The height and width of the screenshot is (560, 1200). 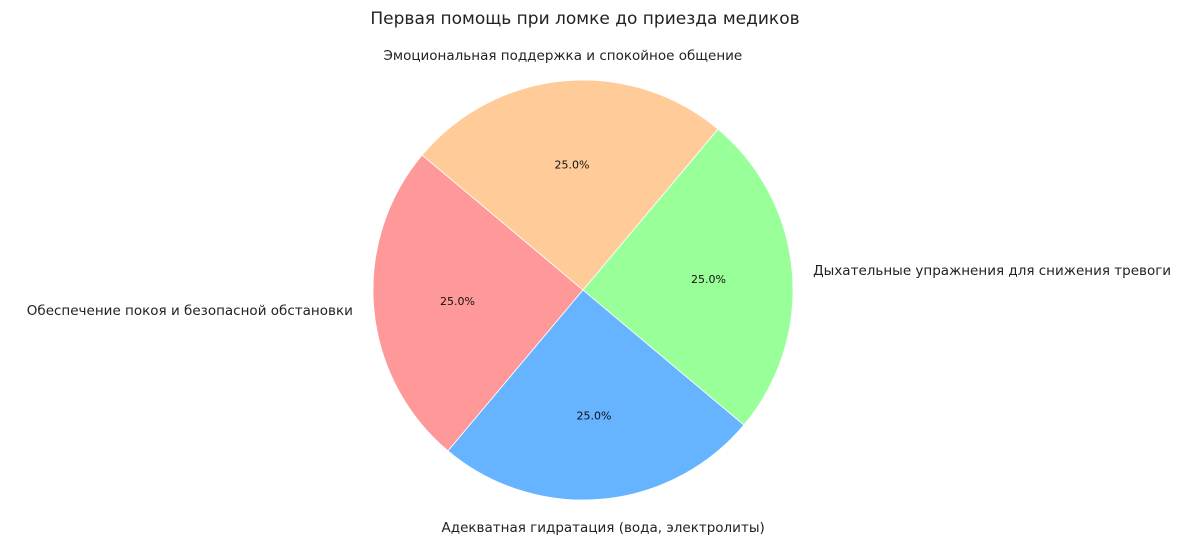 I want to click on percentage-labels: 25.0% 25.0% 25.0% 25.0%, so click(x=583, y=290).